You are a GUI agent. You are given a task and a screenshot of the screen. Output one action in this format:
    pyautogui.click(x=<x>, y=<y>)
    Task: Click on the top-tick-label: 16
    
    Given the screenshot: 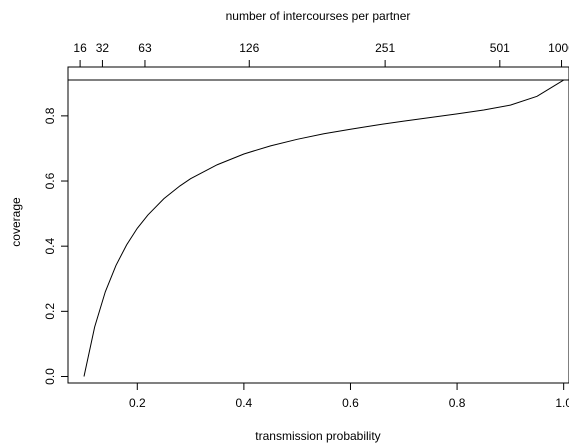 What is the action you would take?
    pyautogui.click(x=80, y=48)
    